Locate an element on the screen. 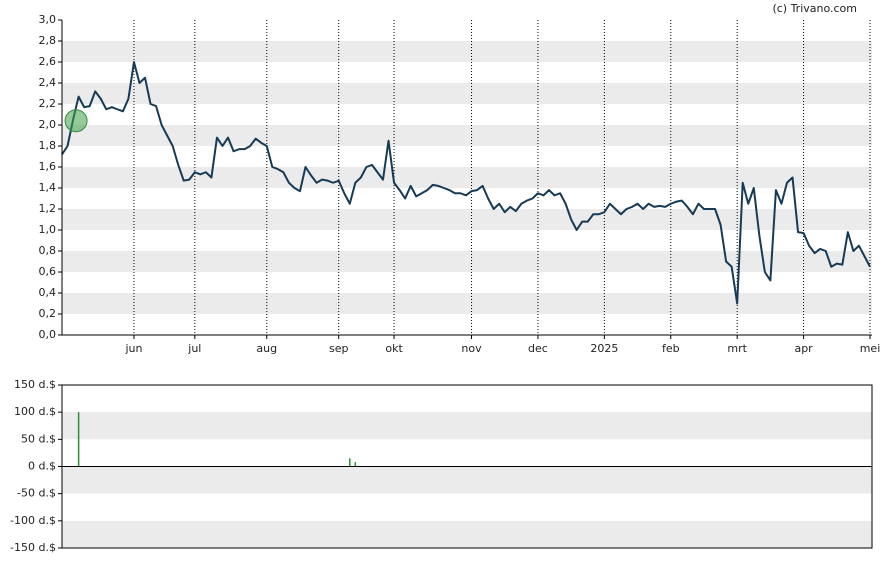 This screenshot has width=888, height=565. x-tick-label: jul is located at coordinates (194, 348).